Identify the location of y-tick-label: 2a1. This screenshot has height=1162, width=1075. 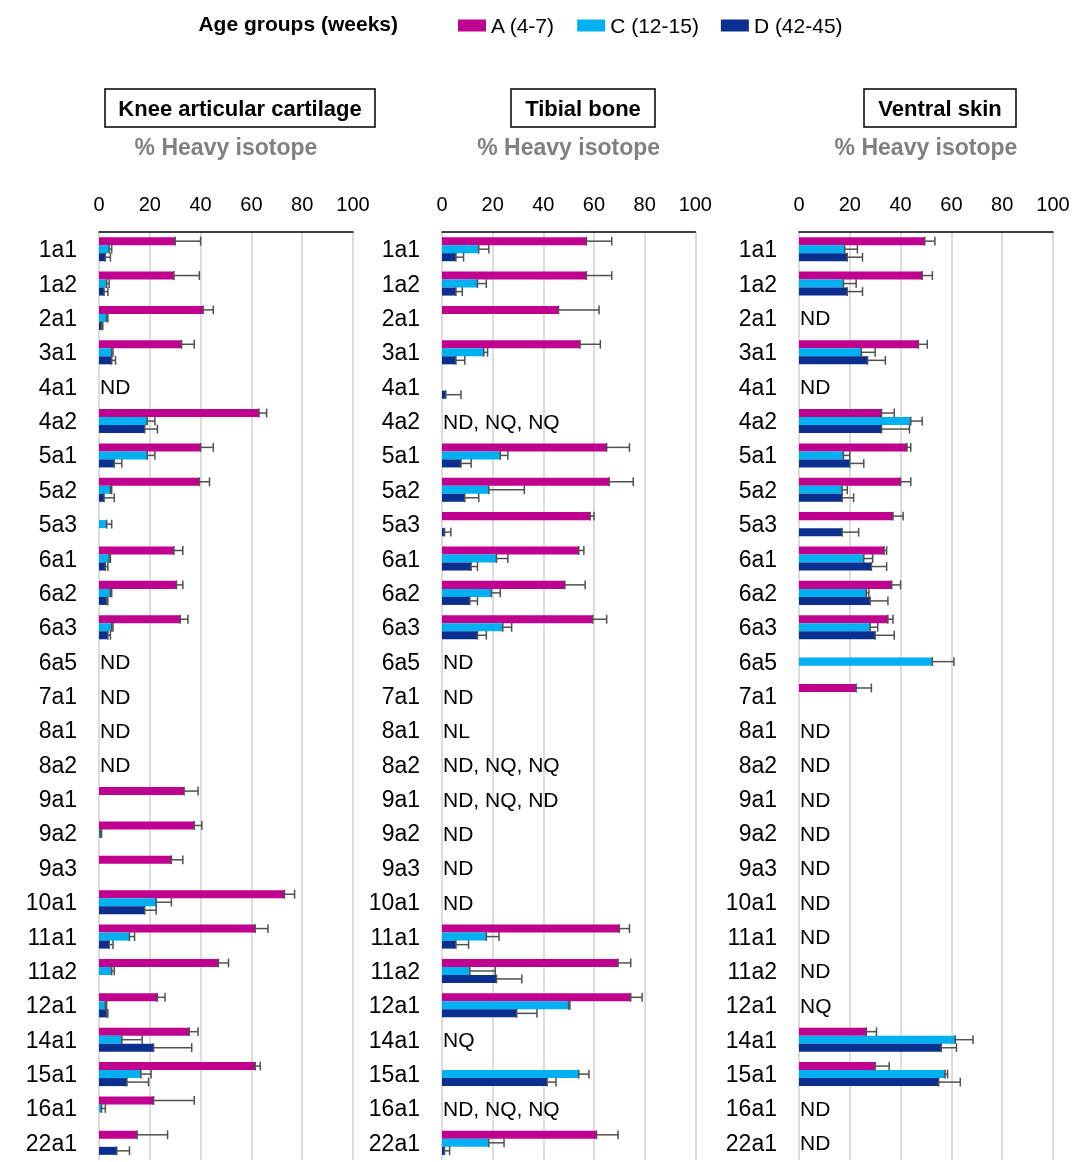
(57, 317).